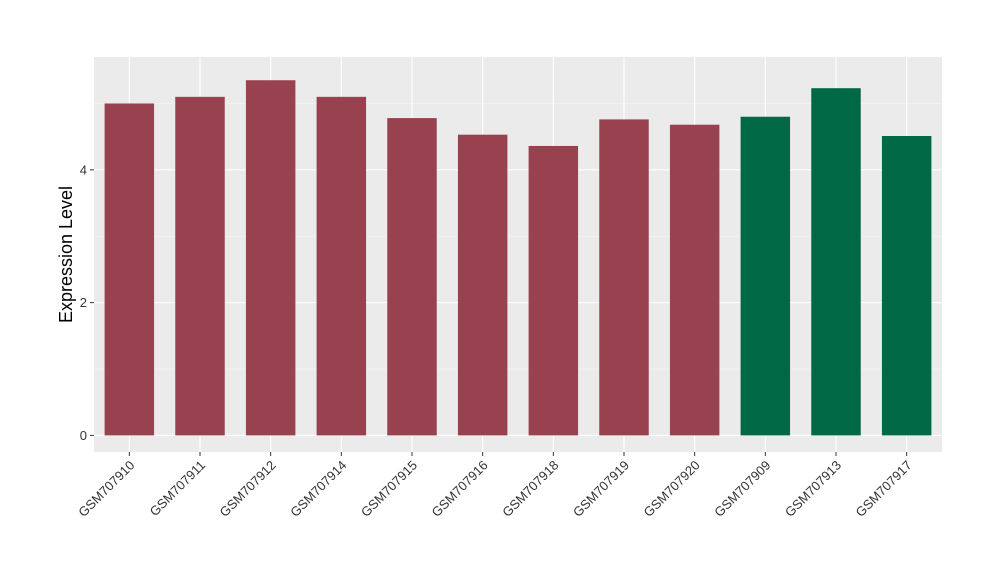 This screenshot has height=585, width=1000. What do you see at coordinates (742, 489) in the screenshot?
I see `x-tick-label: GSM707909` at bounding box center [742, 489].